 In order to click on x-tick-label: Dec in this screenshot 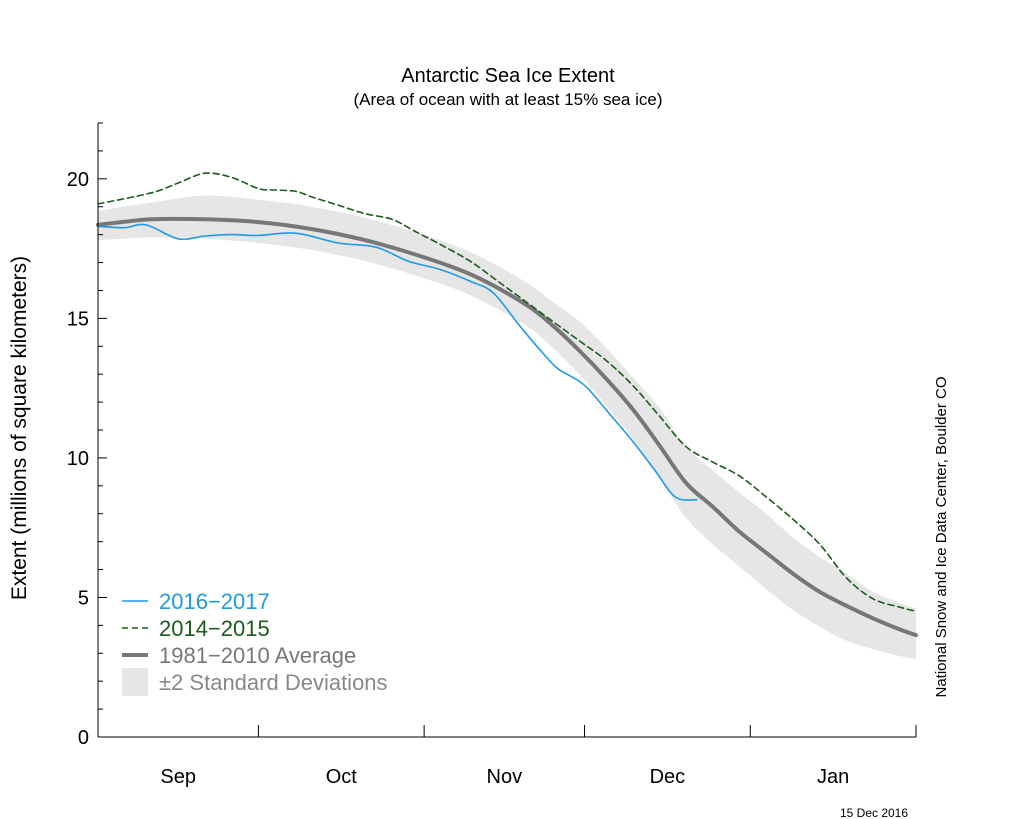, I will do `click(668, 777)`.